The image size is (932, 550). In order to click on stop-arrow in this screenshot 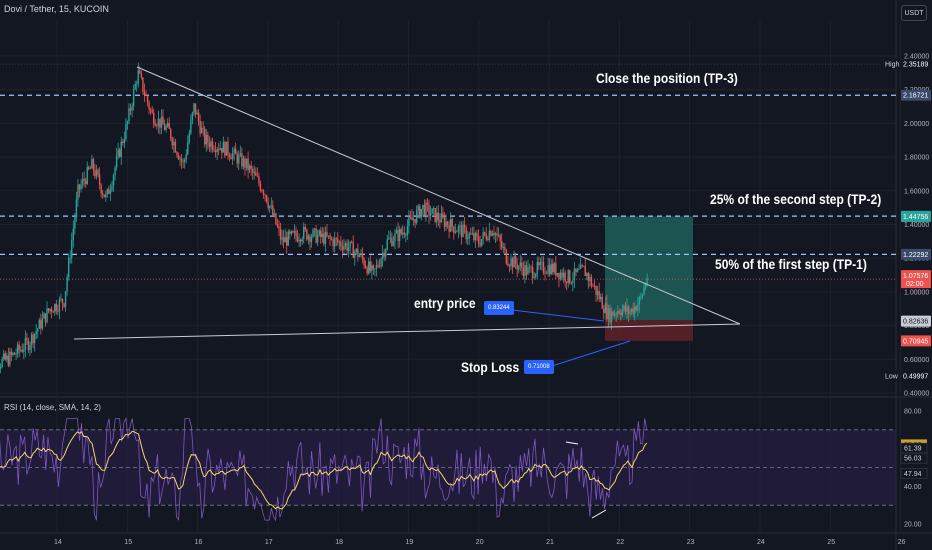, I will do `click(591, 353)`.